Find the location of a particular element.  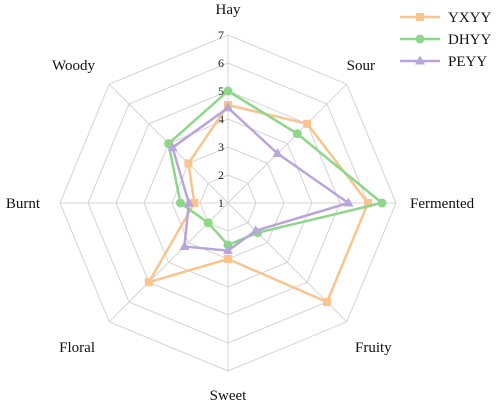

legend-item-yxyy: YXYY is located at coordinates (445, 18).